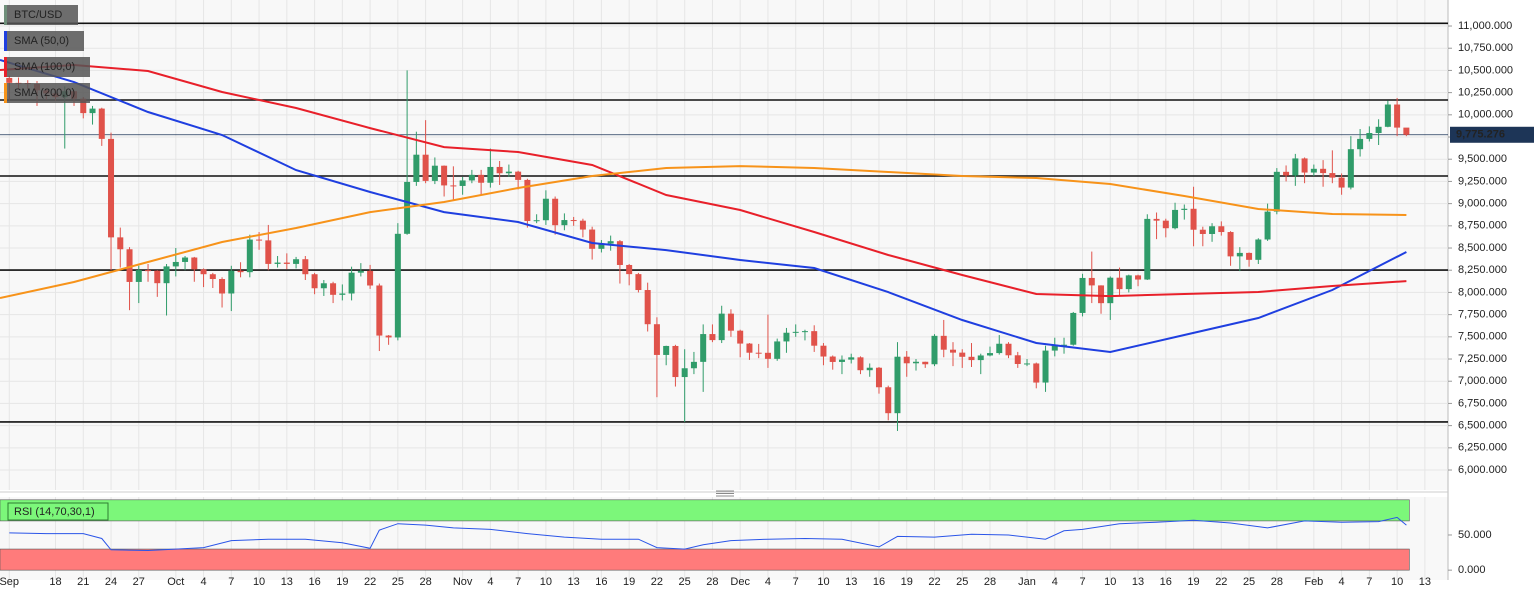  Describe the element at coordinates (1482, 248) in the screenshot. I see `y-tick-label: 8,500.000` at that location.